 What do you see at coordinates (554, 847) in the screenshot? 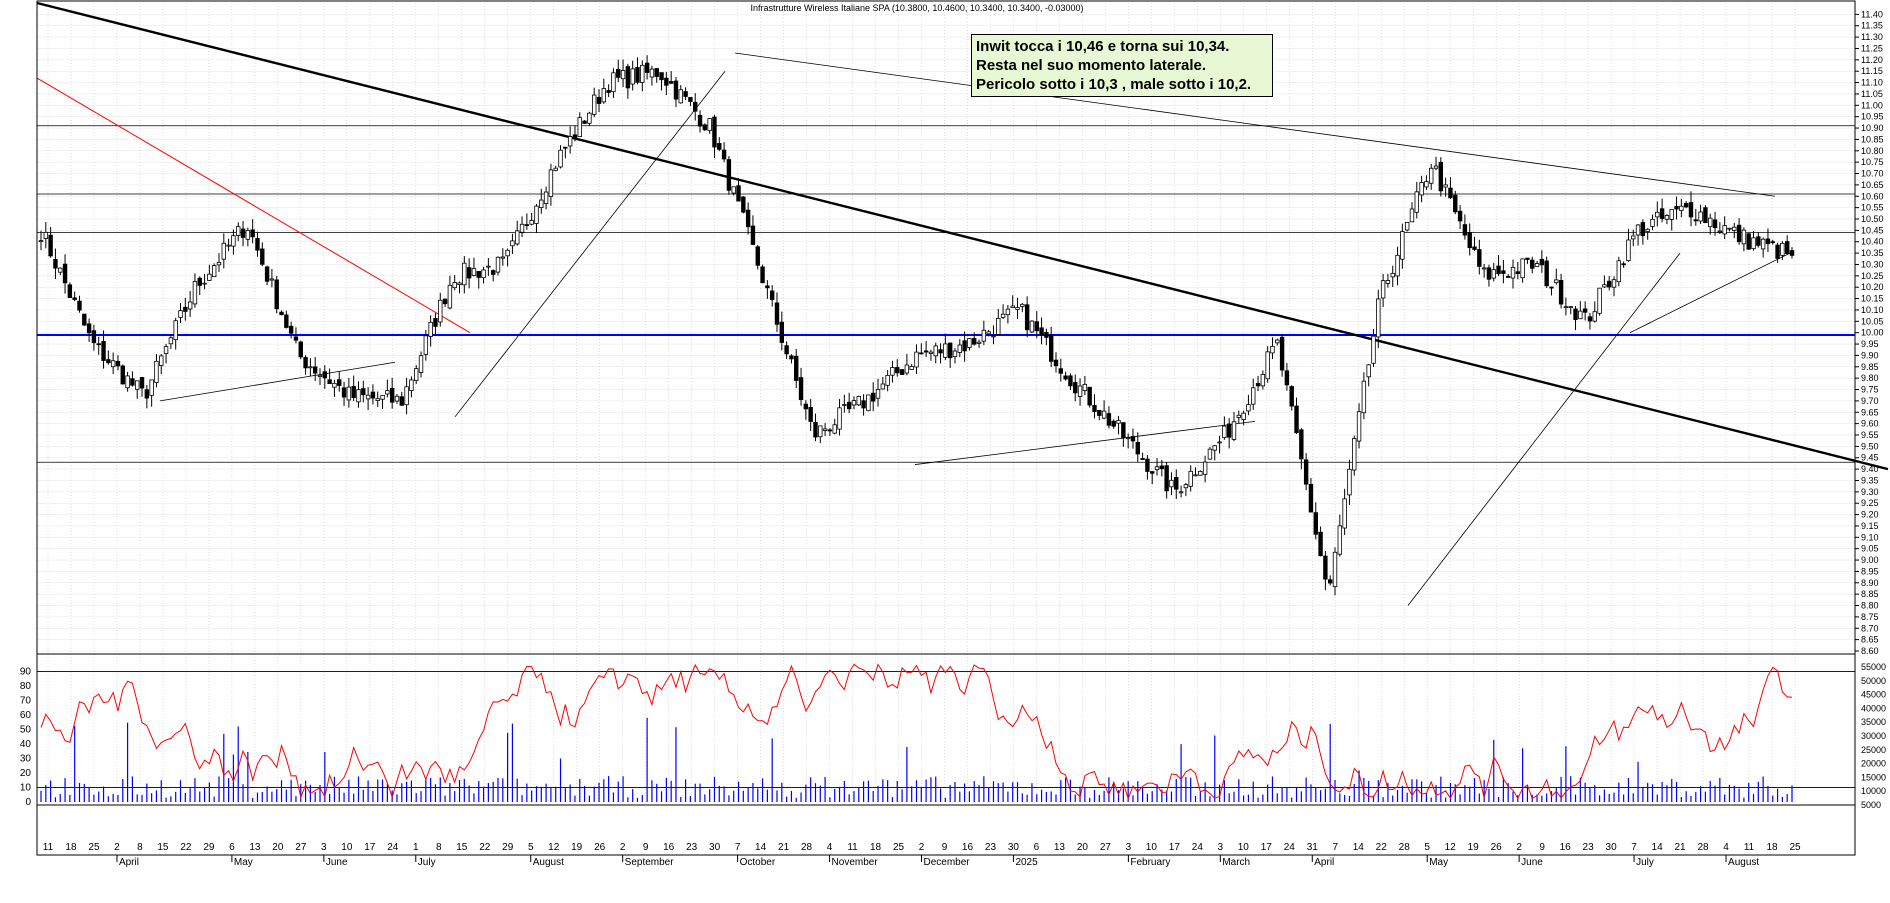
I see `day-tick-label: 12` at bounding box center [554, 847].